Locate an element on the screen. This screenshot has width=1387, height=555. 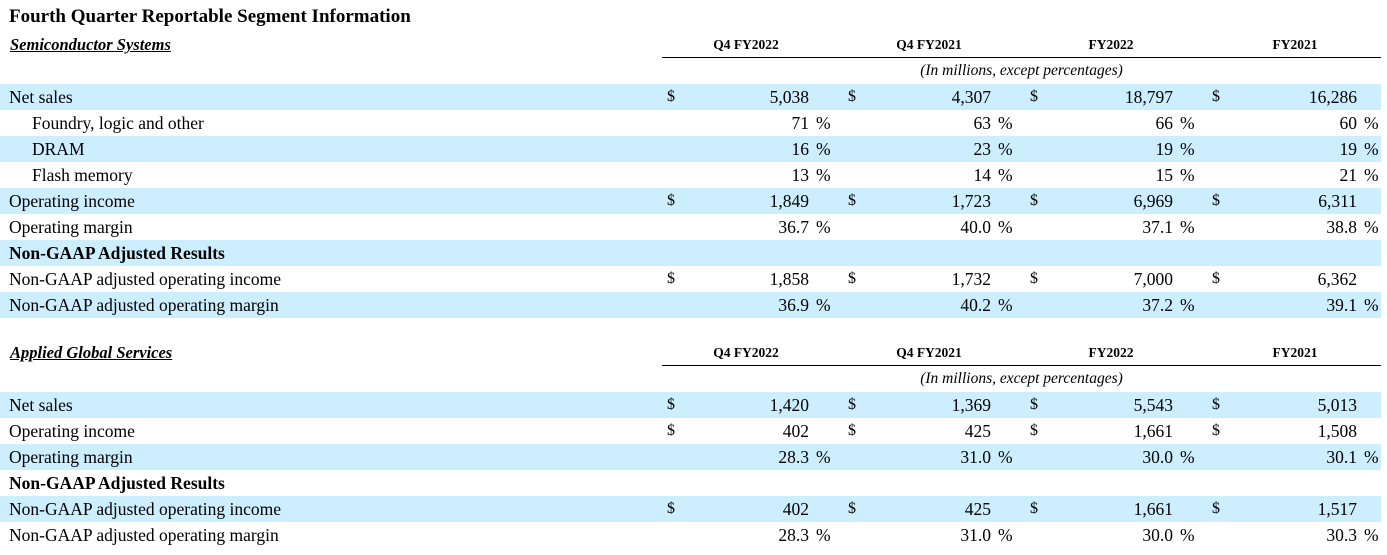
cell-value: 402 is located at coordinates (795, 509).